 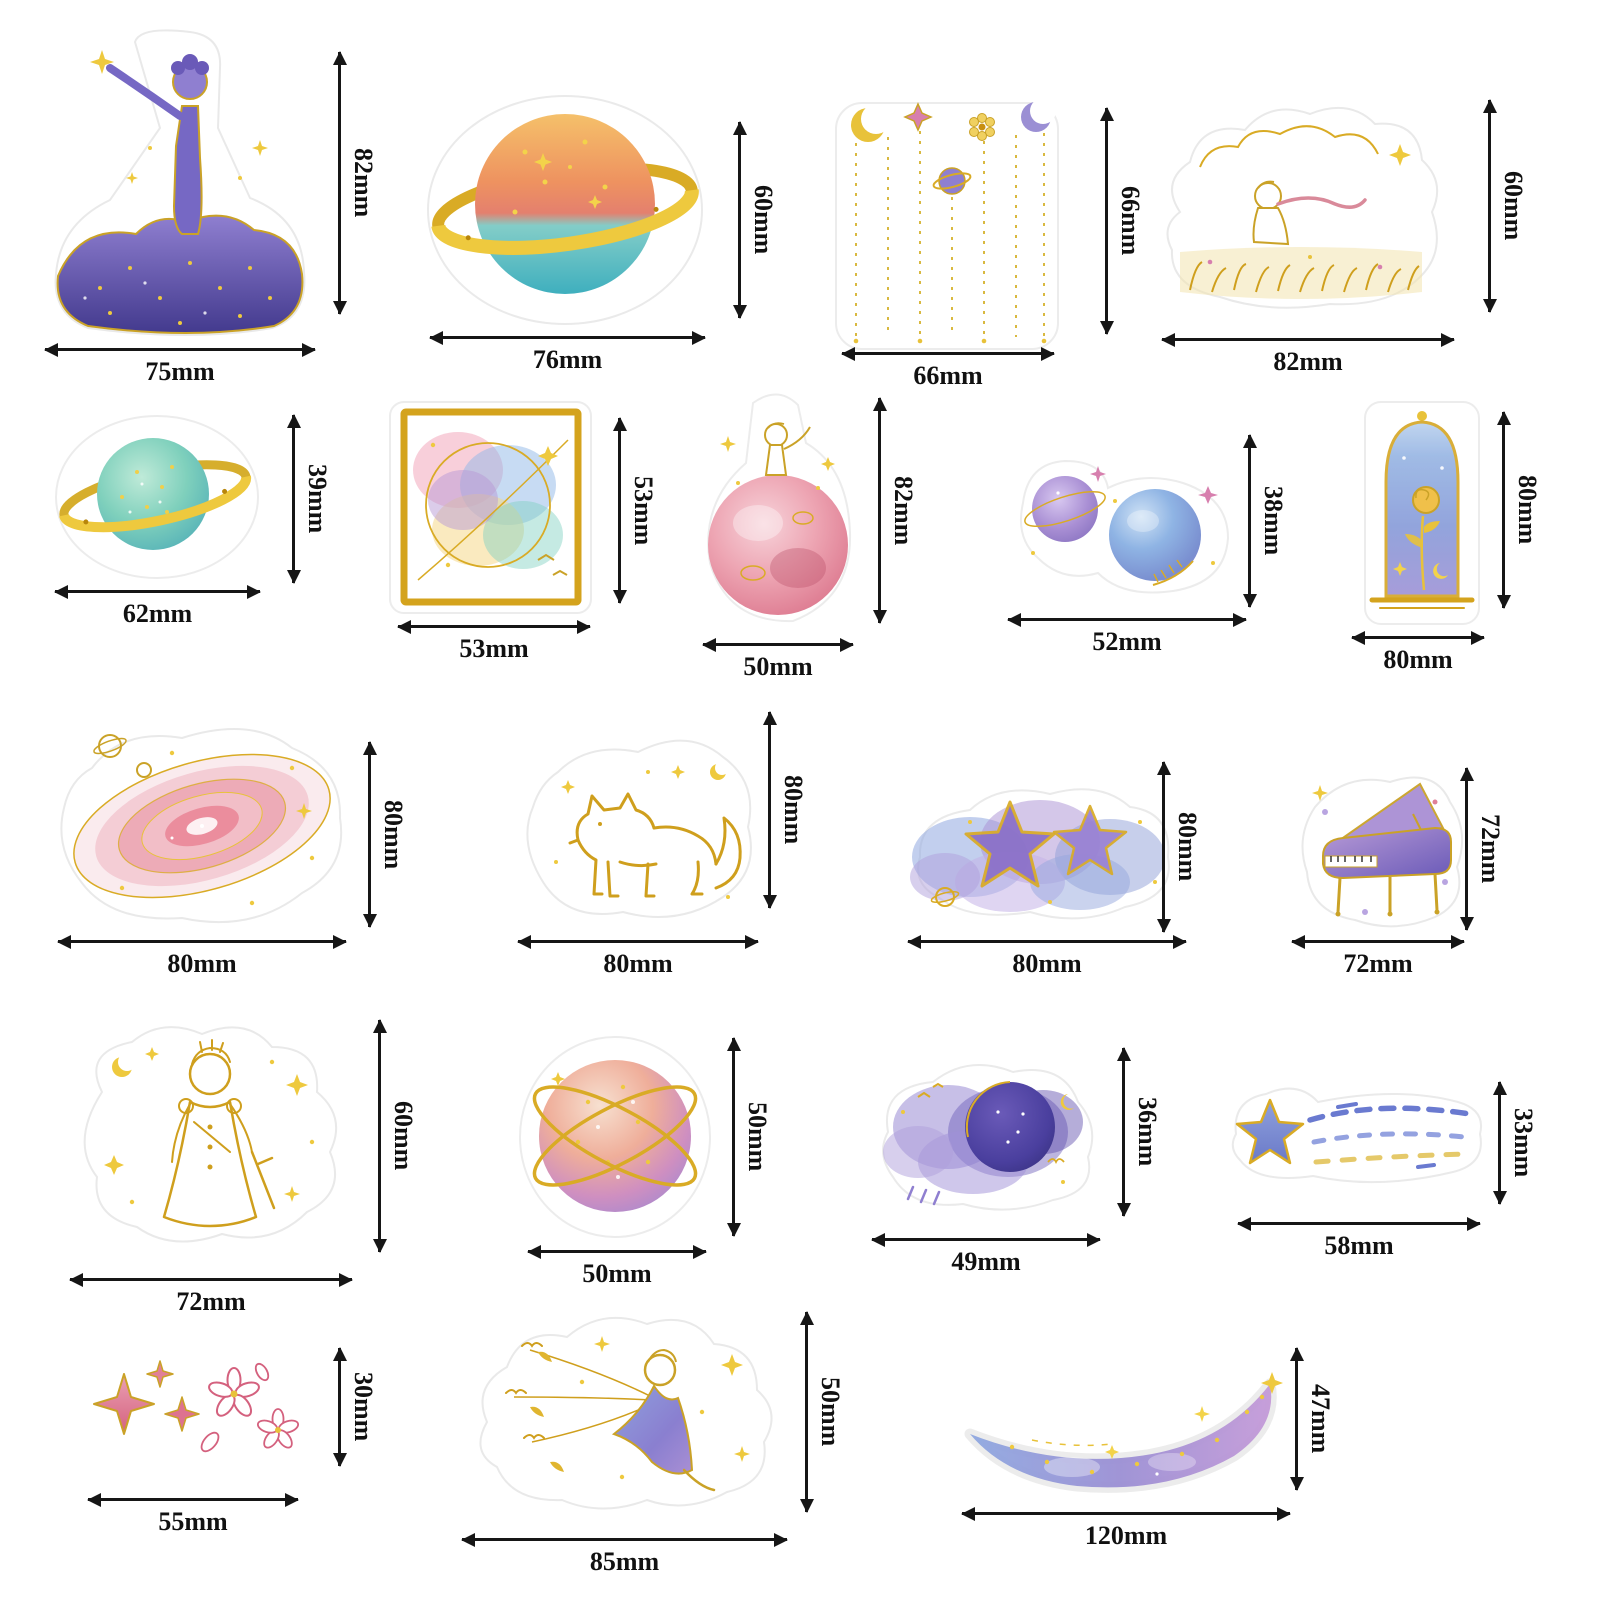 I want to click on sticker-gold-fox-outline, so click(x=635, y=827).